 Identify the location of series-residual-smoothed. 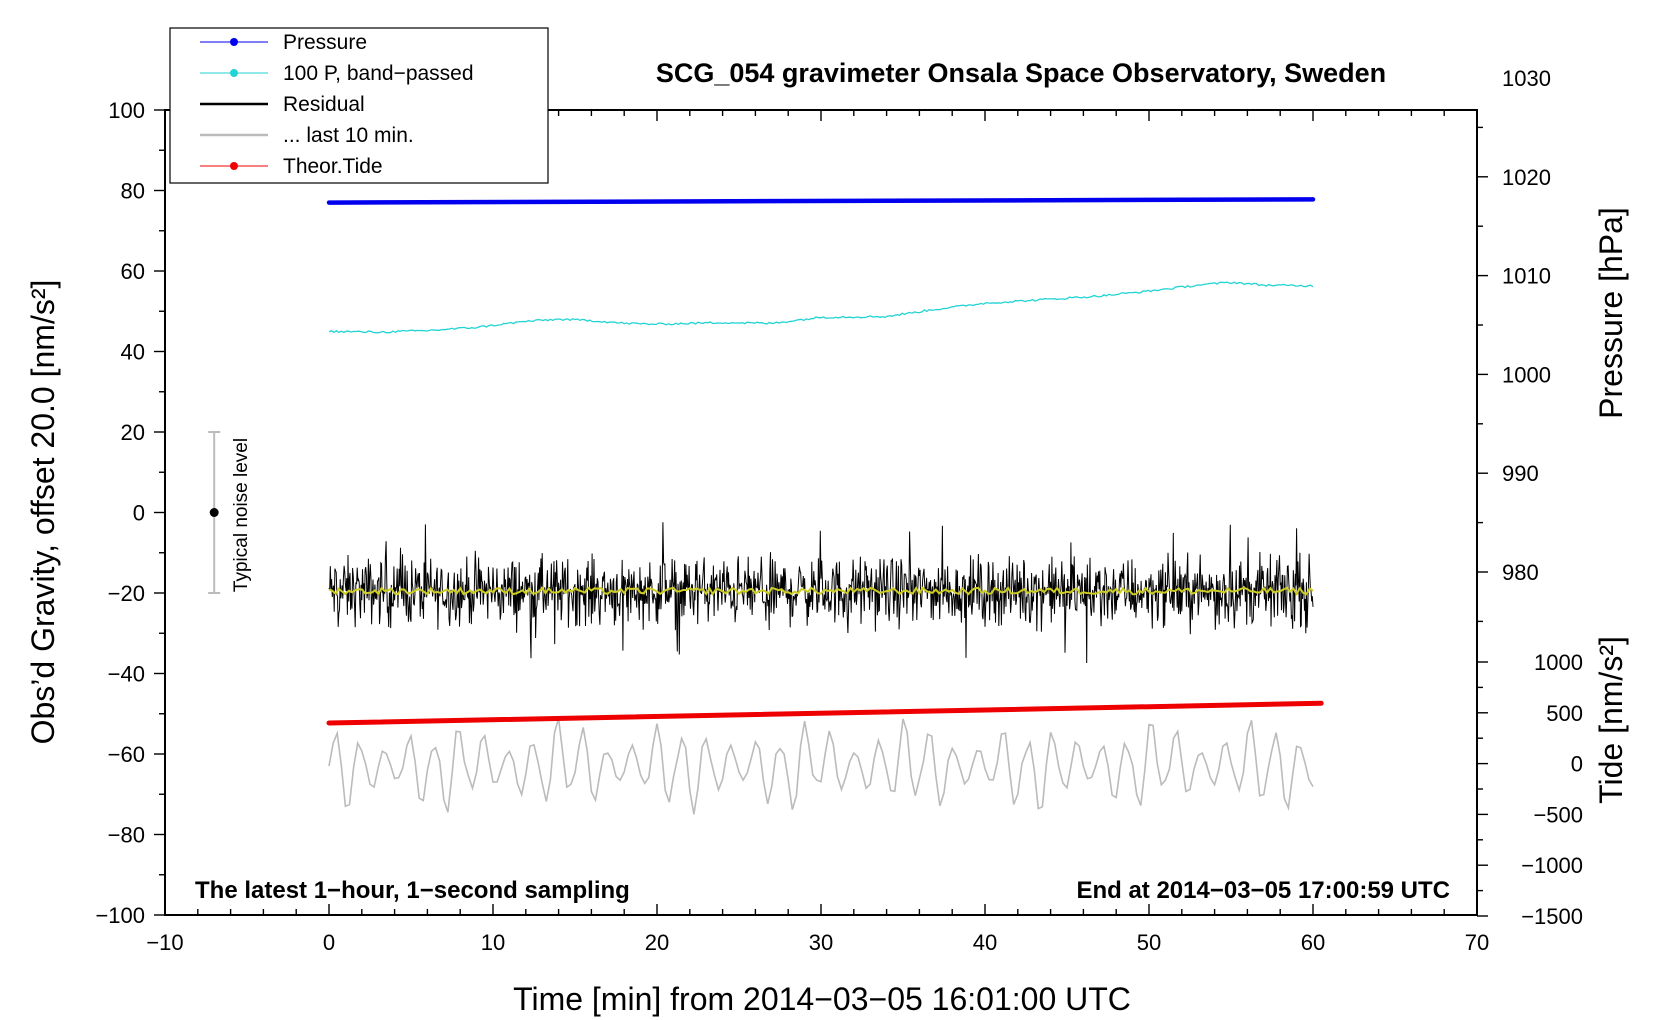
(821, 591).